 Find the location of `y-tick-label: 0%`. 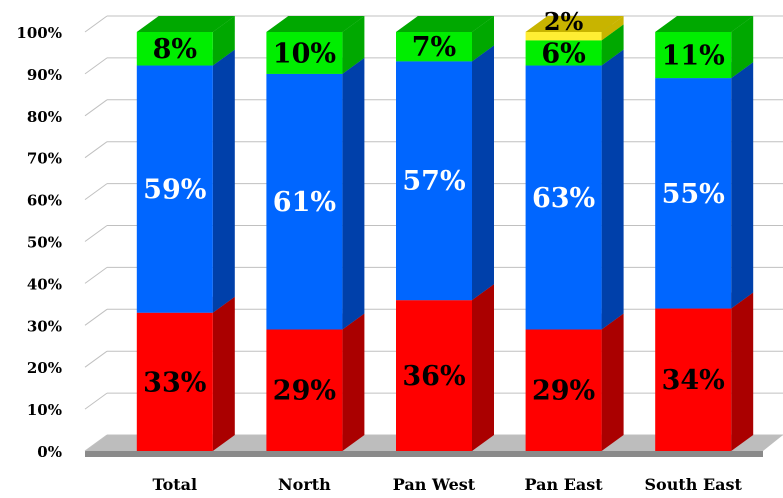

y-tick-label: 0% is located at coordinates (49, 452).